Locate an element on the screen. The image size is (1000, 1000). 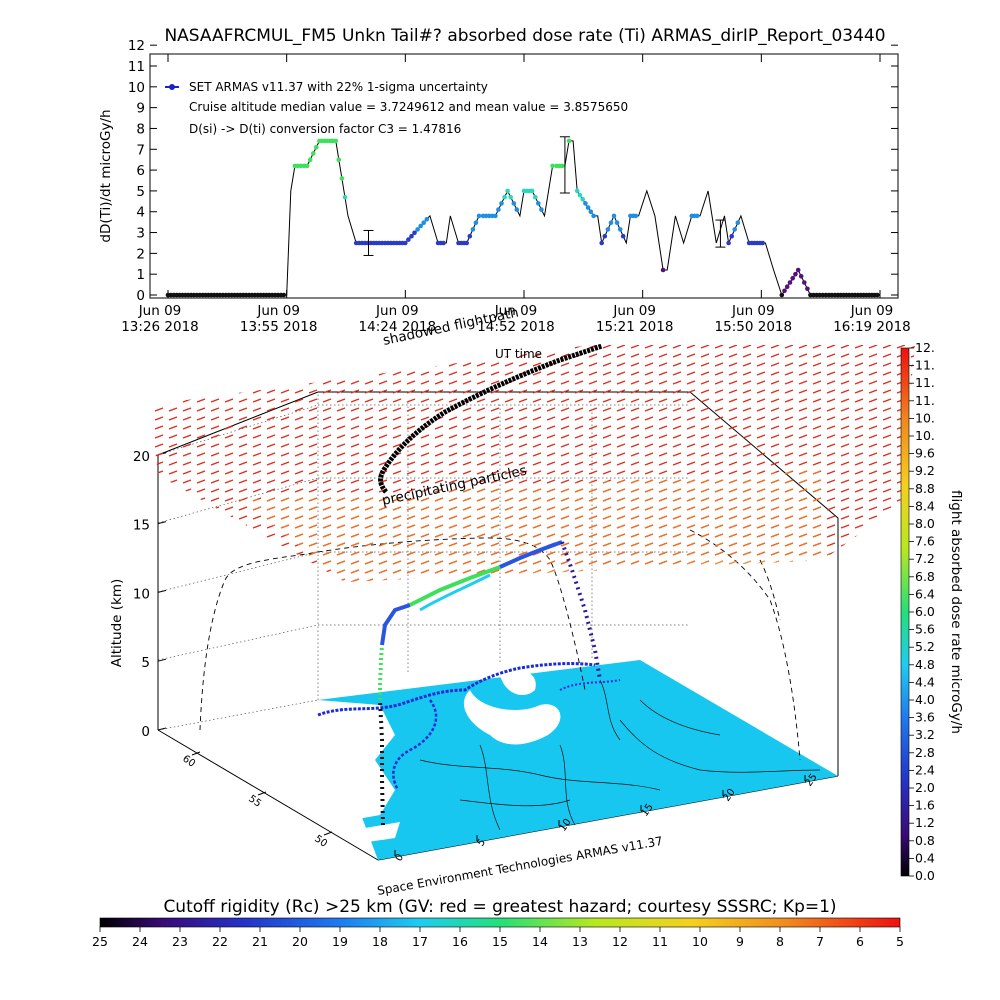
flight-path is located at coordinates (490, 683).